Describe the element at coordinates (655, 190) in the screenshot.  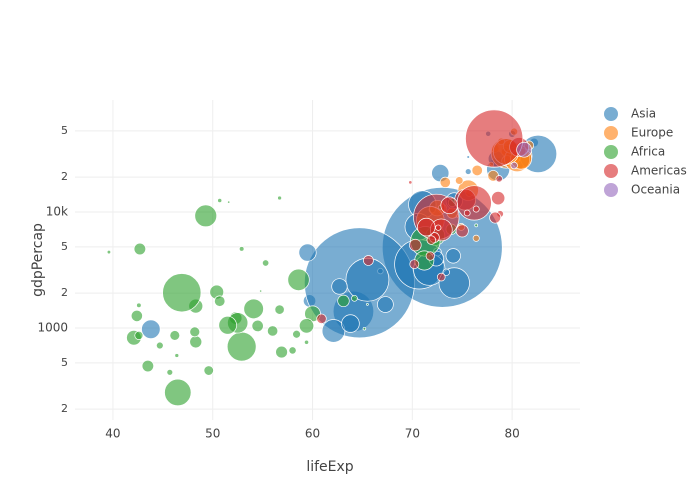
I see `legend-label: Oceania` at that location.